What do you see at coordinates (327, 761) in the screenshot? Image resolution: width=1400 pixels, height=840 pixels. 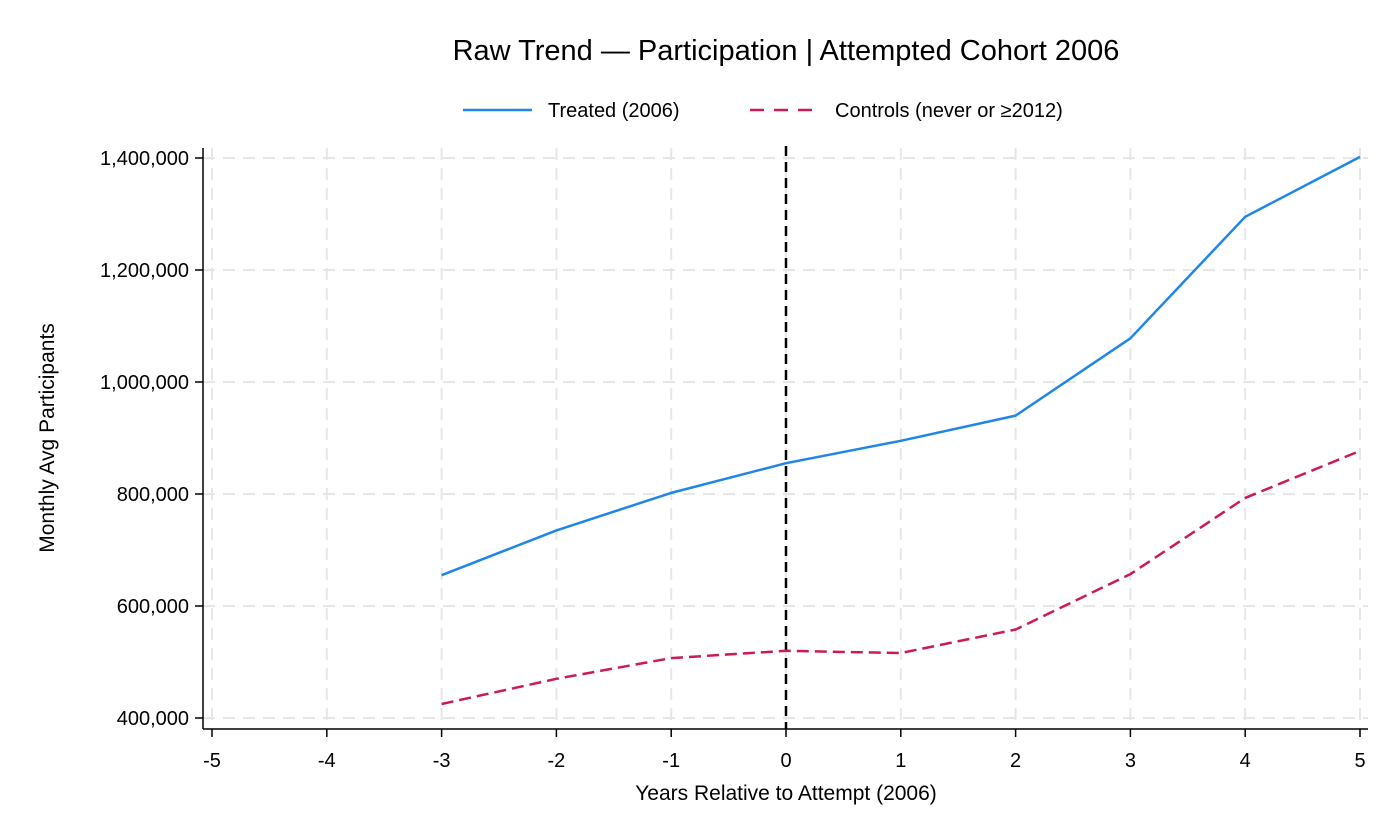 I see `x-tick-label: -4` at bounding box center [327, 761].